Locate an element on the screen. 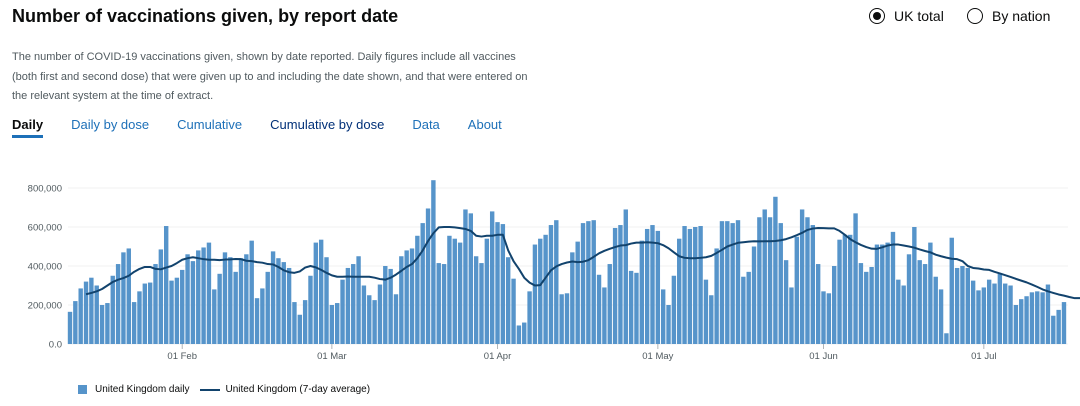 The image size is (1080, 406). radio-uk-total: UK total is located at coordinates (906, 16).